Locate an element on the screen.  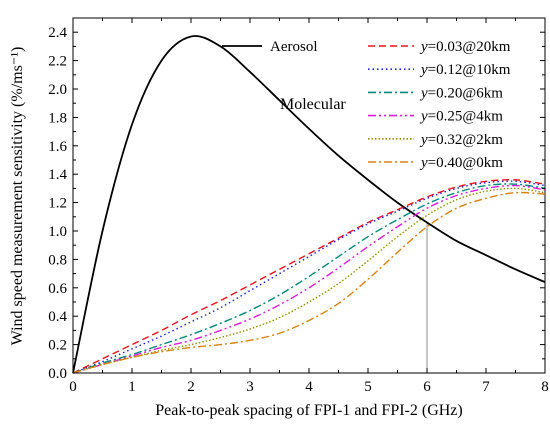
y-tick-label: 2.4 is located at coordinates (57, 33).